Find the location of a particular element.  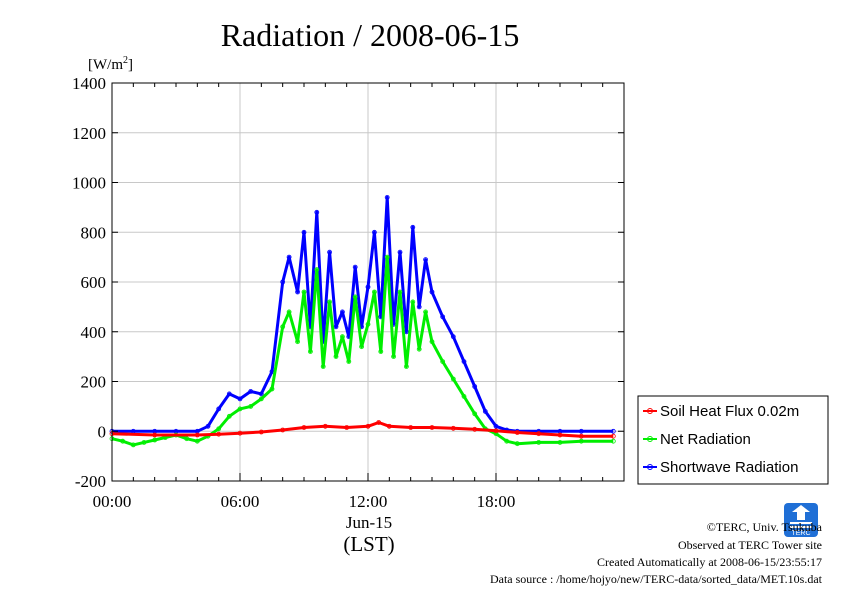

y-tick-label: 0 is located at coordinates (102, 431).